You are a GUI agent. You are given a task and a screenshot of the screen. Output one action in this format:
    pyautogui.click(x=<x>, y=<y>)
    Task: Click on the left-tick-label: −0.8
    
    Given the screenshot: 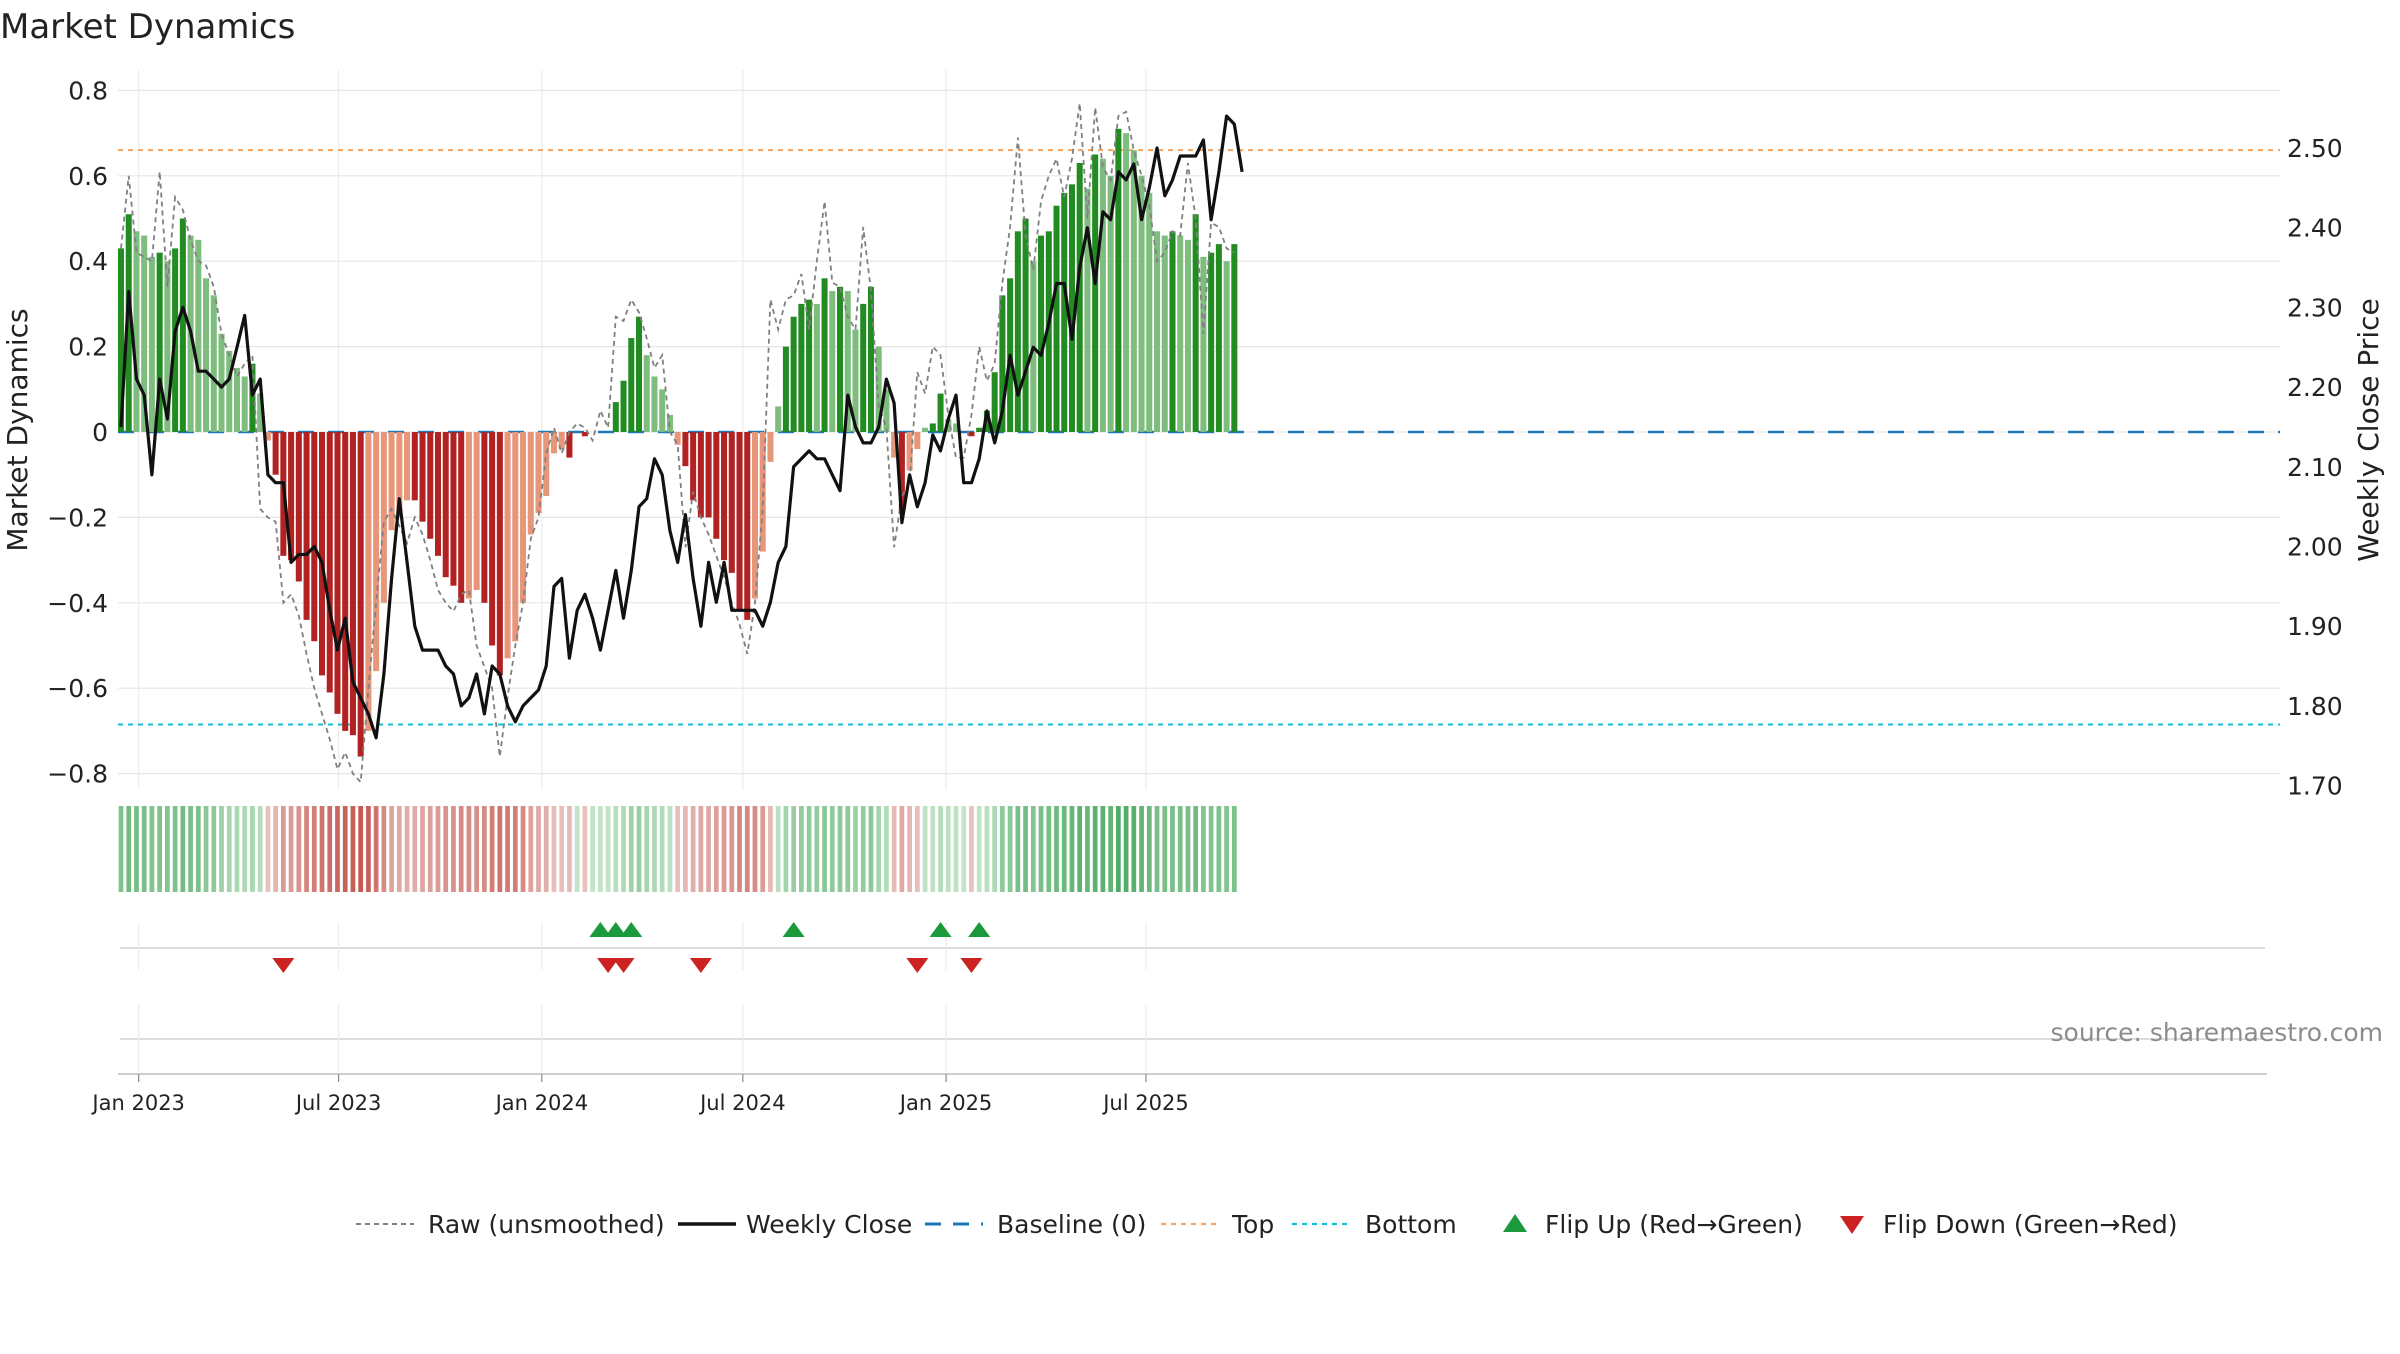 What is the action you would take?
    pyautogui.click(x=77, y=774)
    